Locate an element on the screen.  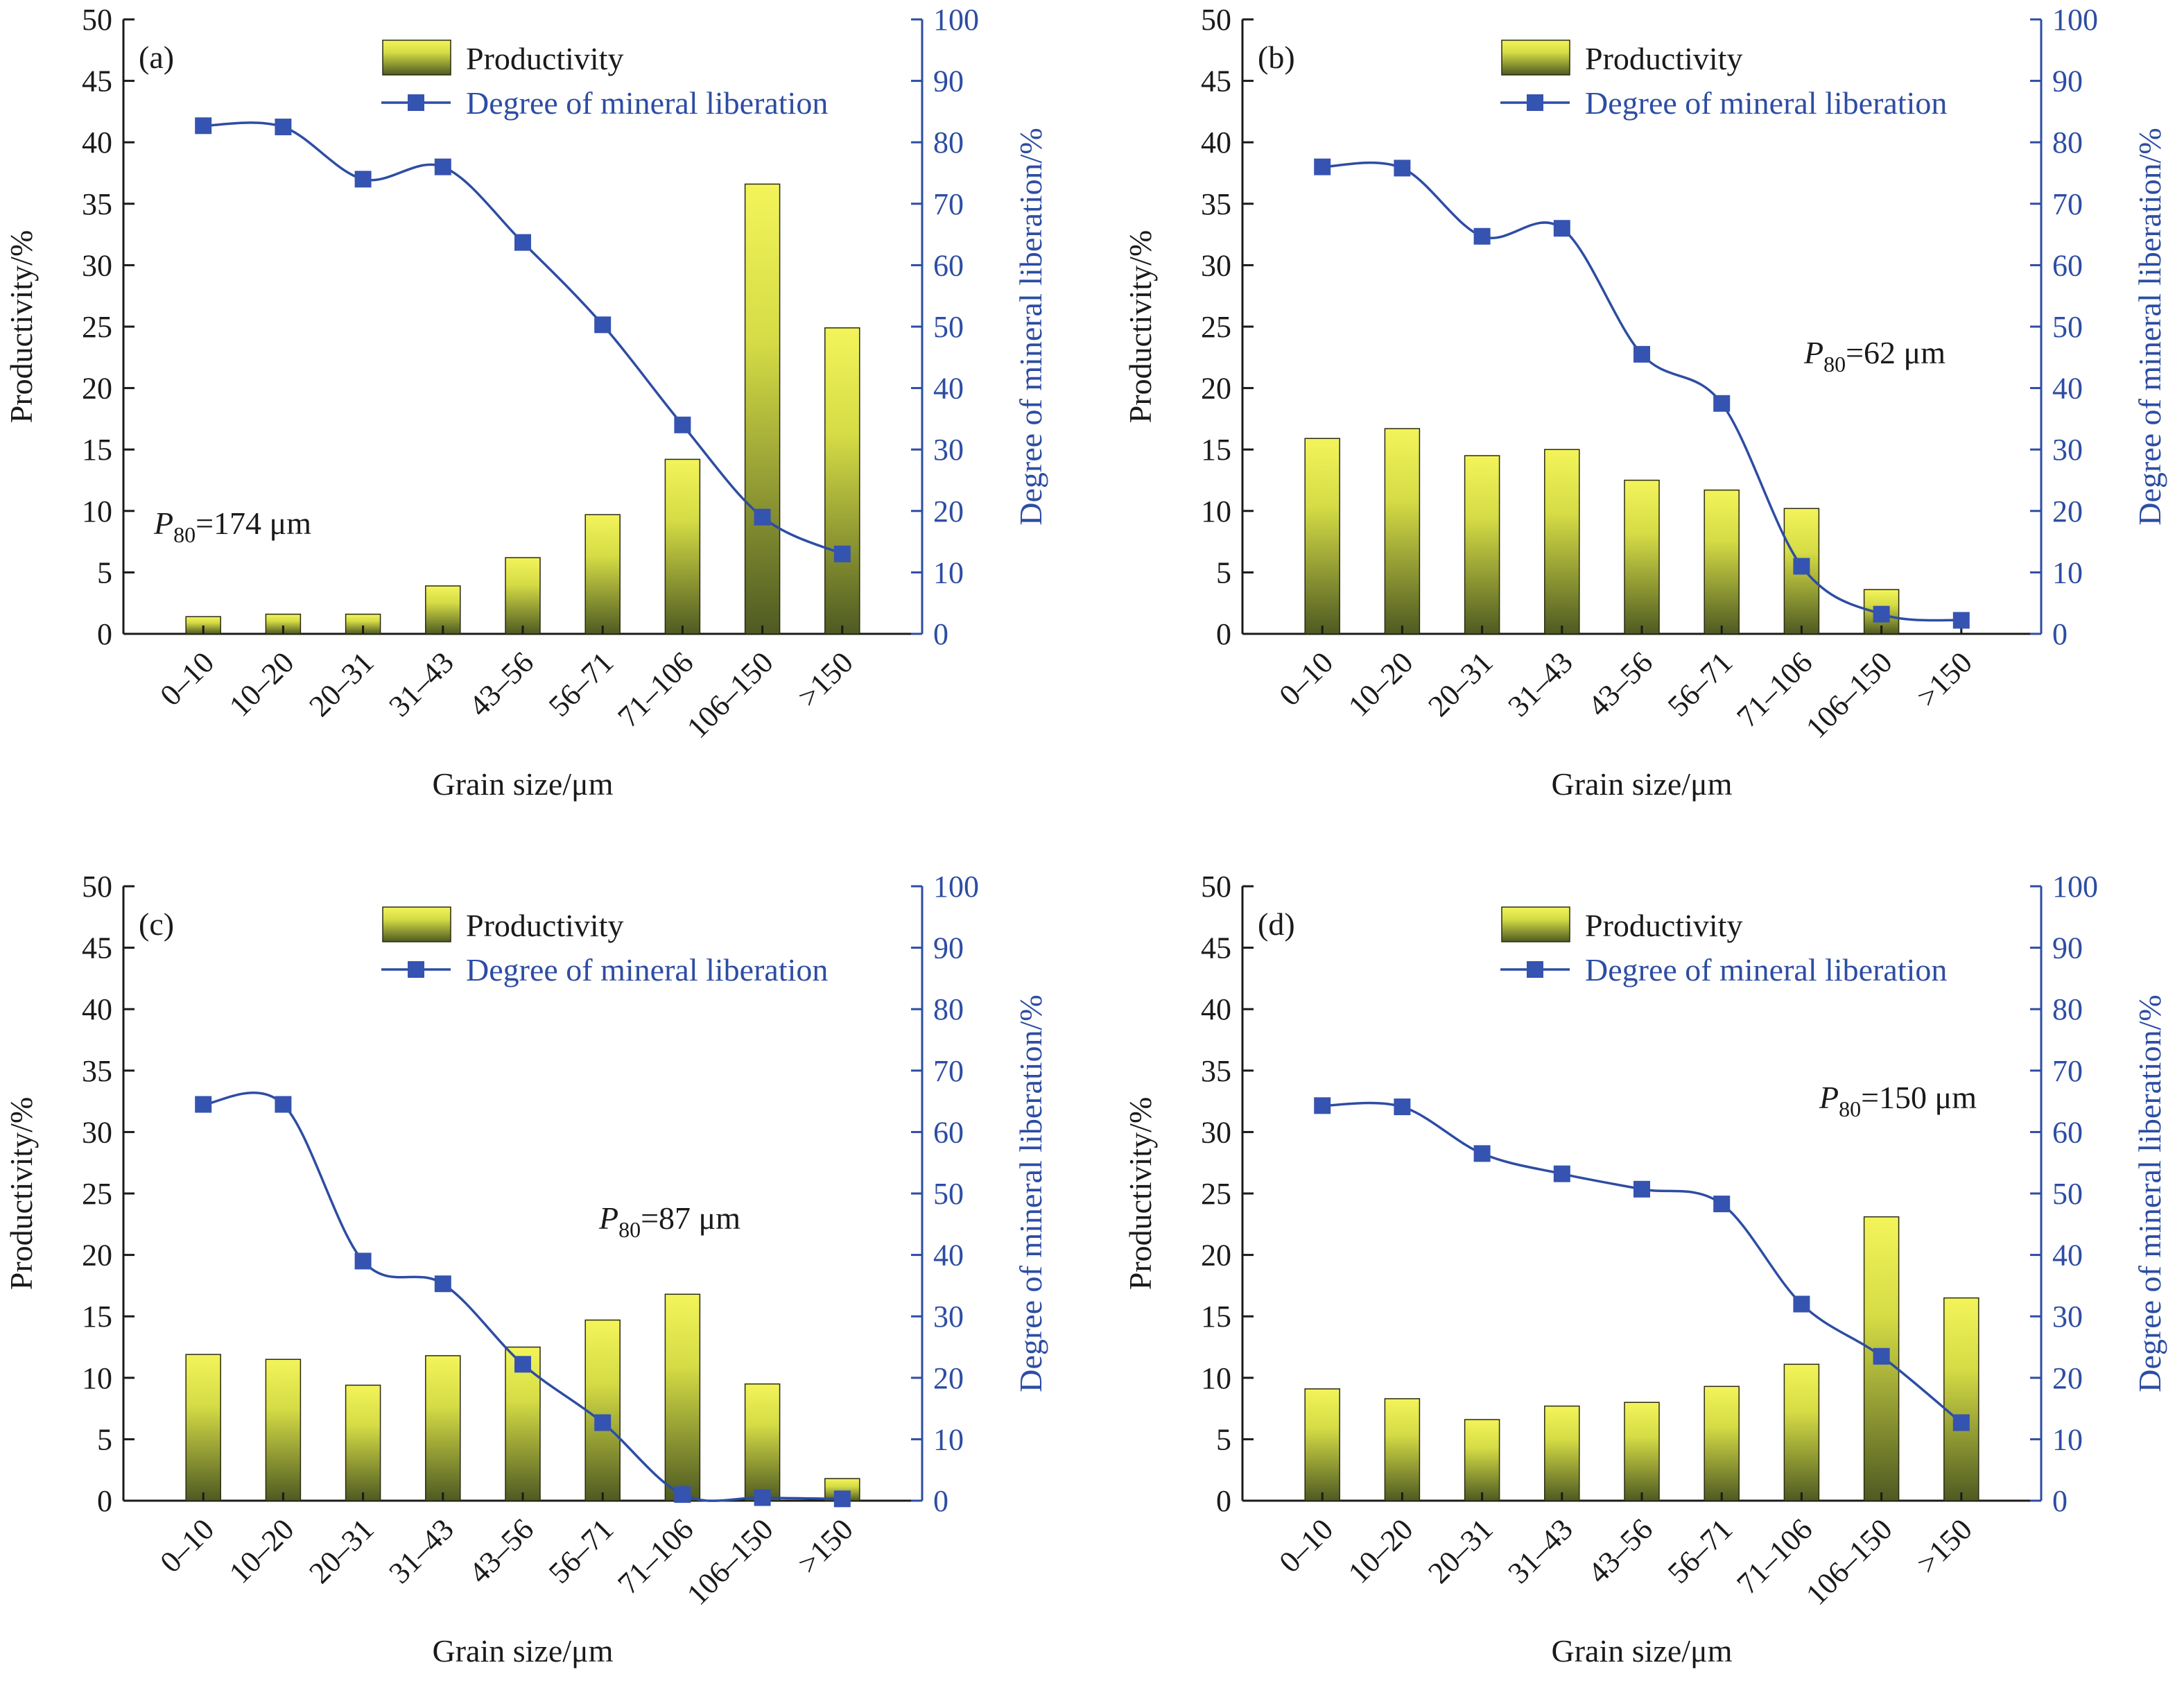
p80-value: =174 μm is located at coordinates (253, 523).